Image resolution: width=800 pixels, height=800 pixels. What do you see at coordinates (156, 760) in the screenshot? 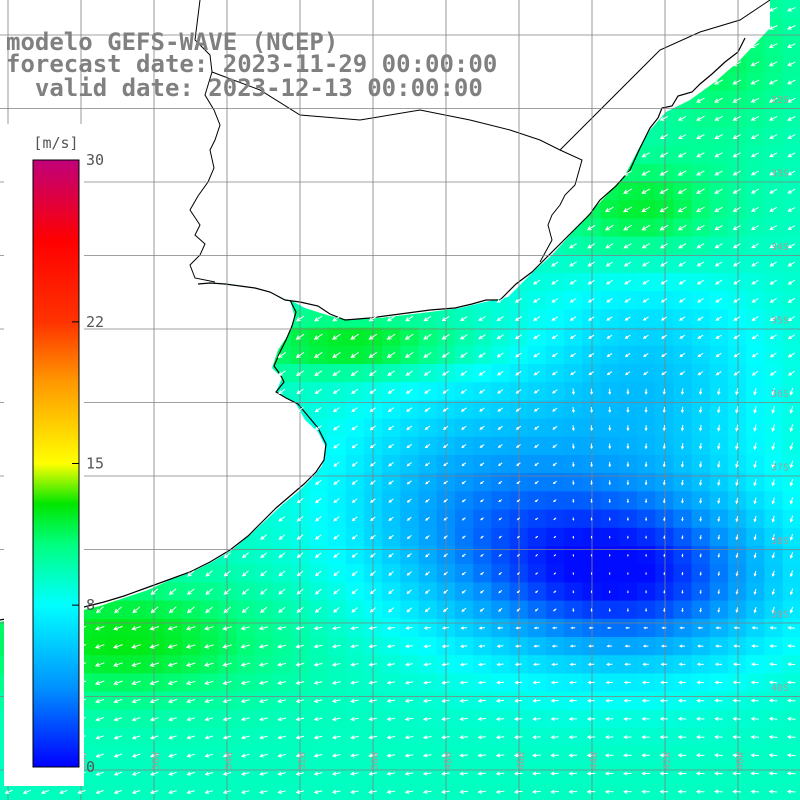
I see `longitude-label: 56W` at bounding box center [156, 760].